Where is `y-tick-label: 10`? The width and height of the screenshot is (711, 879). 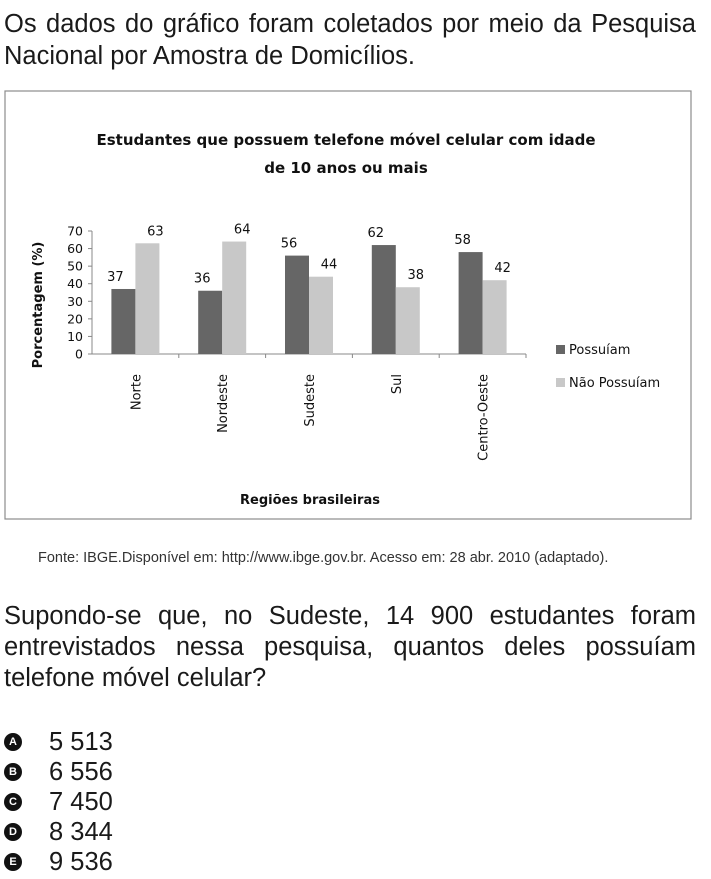
y-tick-label: 10 is located at coordinates (75, 336).